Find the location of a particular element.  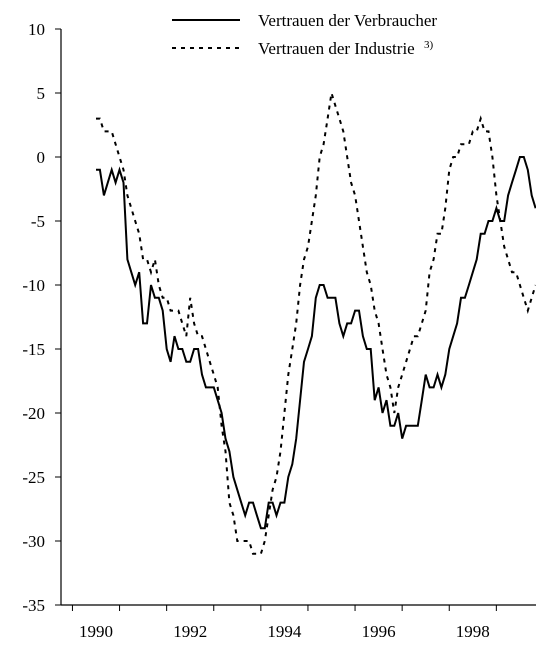

y-tick-label: -15 is located at coordinates (33, 349).